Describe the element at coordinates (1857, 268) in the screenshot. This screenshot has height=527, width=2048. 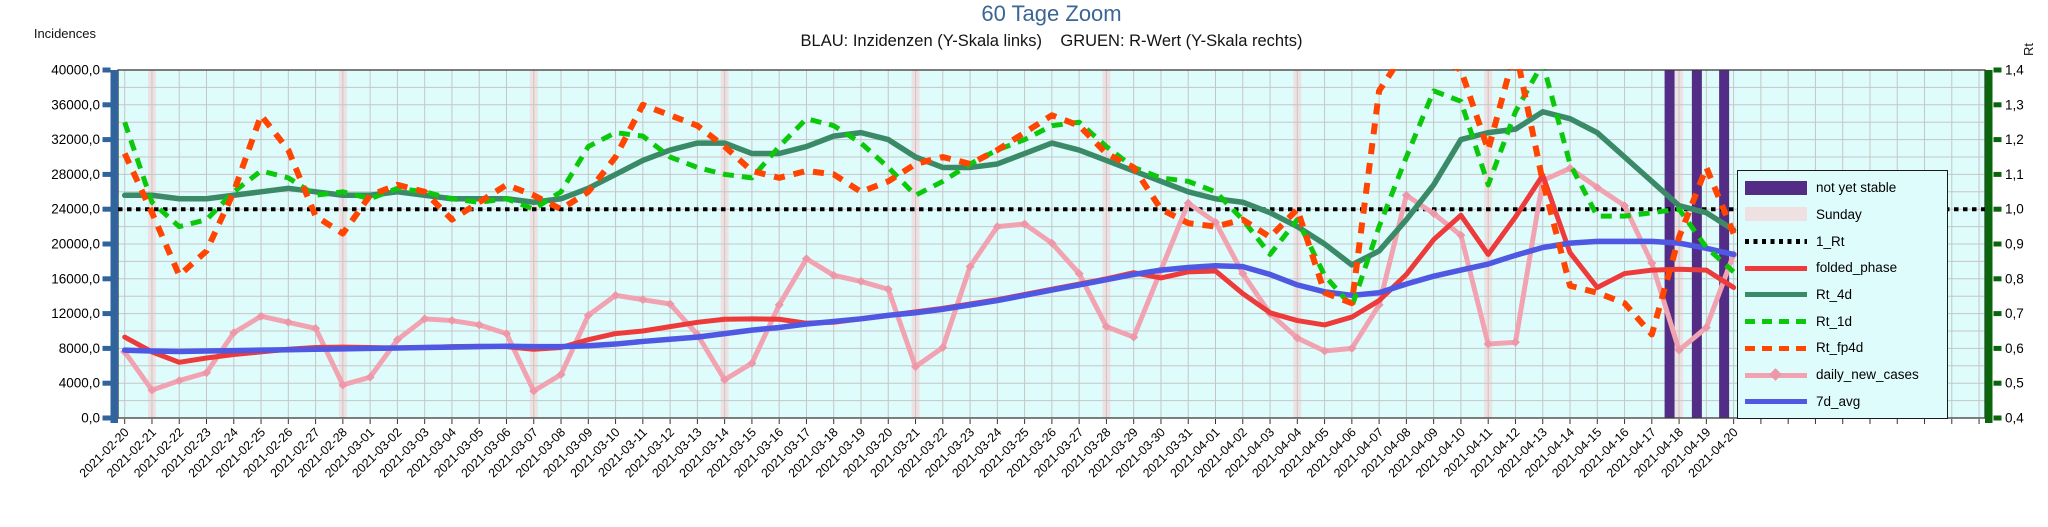
I see `legend-label: folded_phase` at that location.